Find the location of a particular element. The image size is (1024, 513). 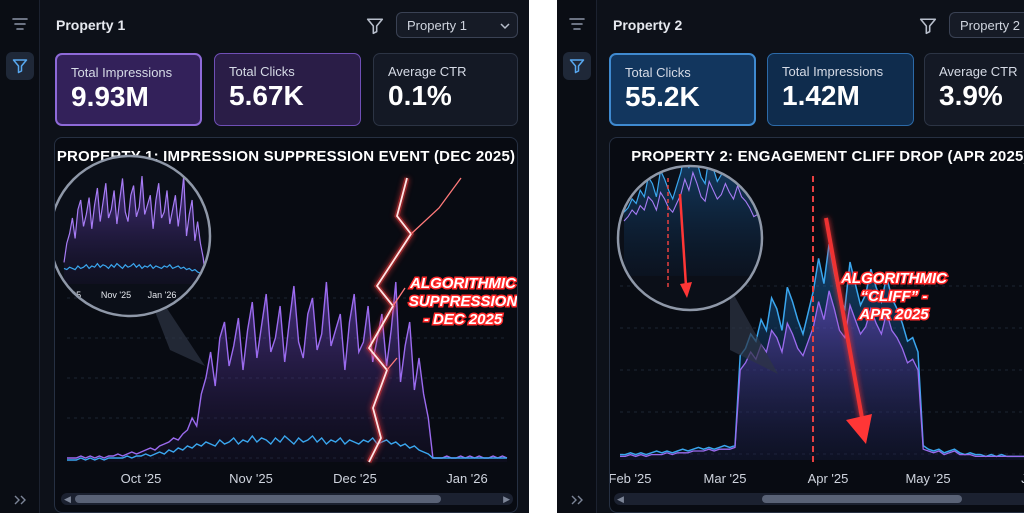

annotation-text: - DEC 2025 is located at coordinates (463, 319).